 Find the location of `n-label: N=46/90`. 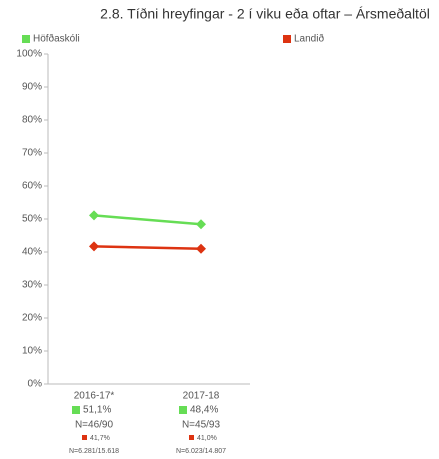

n-label: N=46/90 is located at coordinates (94, 425).